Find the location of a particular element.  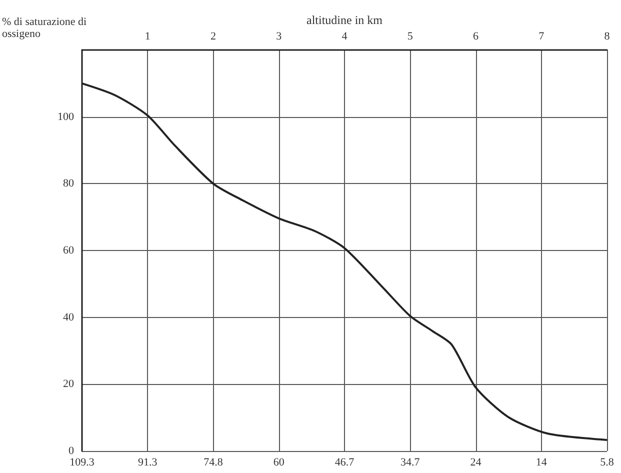

x-tick-label: 5 is located at coordinates (410, 36).